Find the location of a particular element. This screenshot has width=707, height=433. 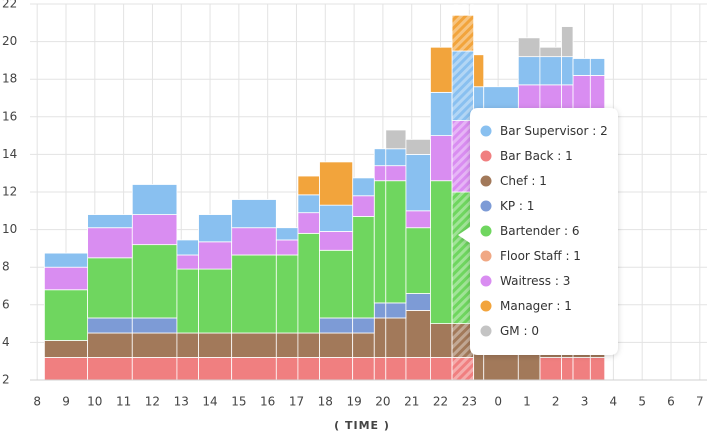

tooltip-name: Bar Supervisor is located at coordinates (544, 131).